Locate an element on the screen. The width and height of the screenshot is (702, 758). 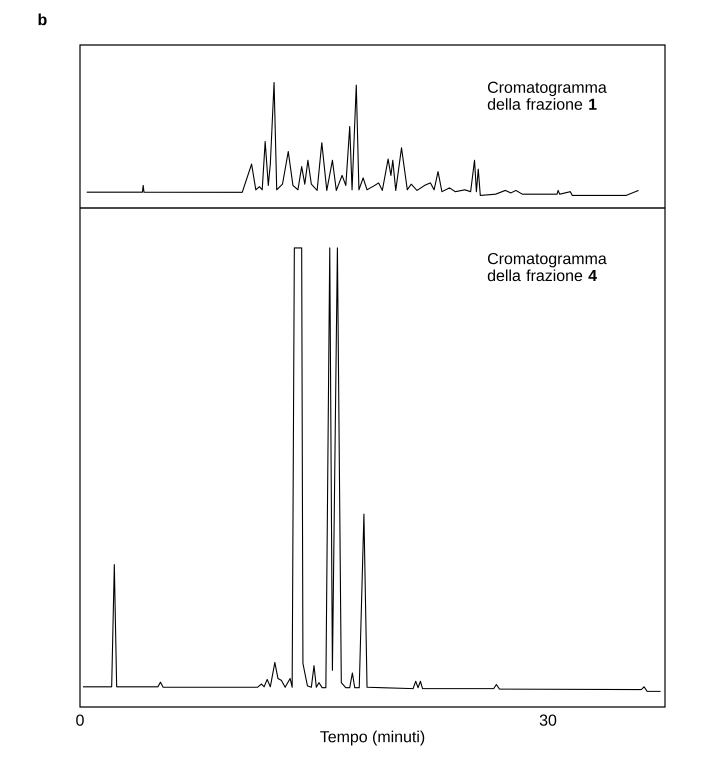
x-tick-label: 30 is located at coordinates (548, 720).